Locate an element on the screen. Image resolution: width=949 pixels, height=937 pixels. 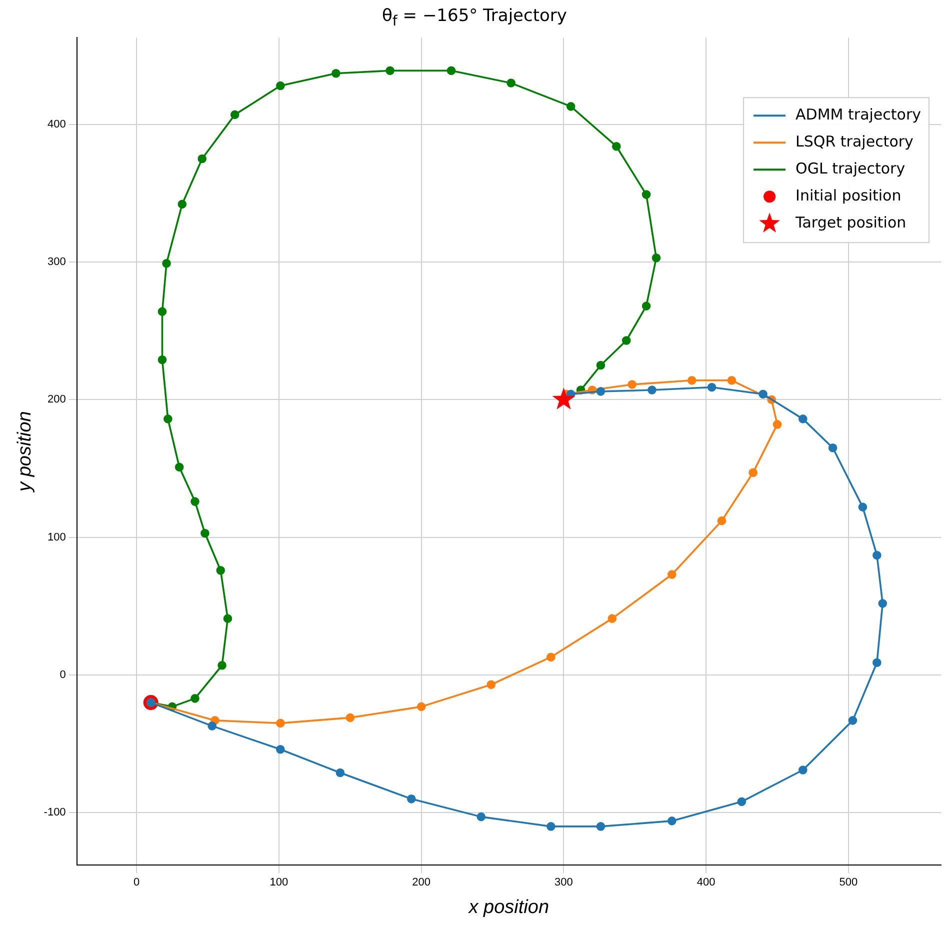
chart-title: θ$_{f}$ = −165° Trajectory is located at coordinates (474, 17).